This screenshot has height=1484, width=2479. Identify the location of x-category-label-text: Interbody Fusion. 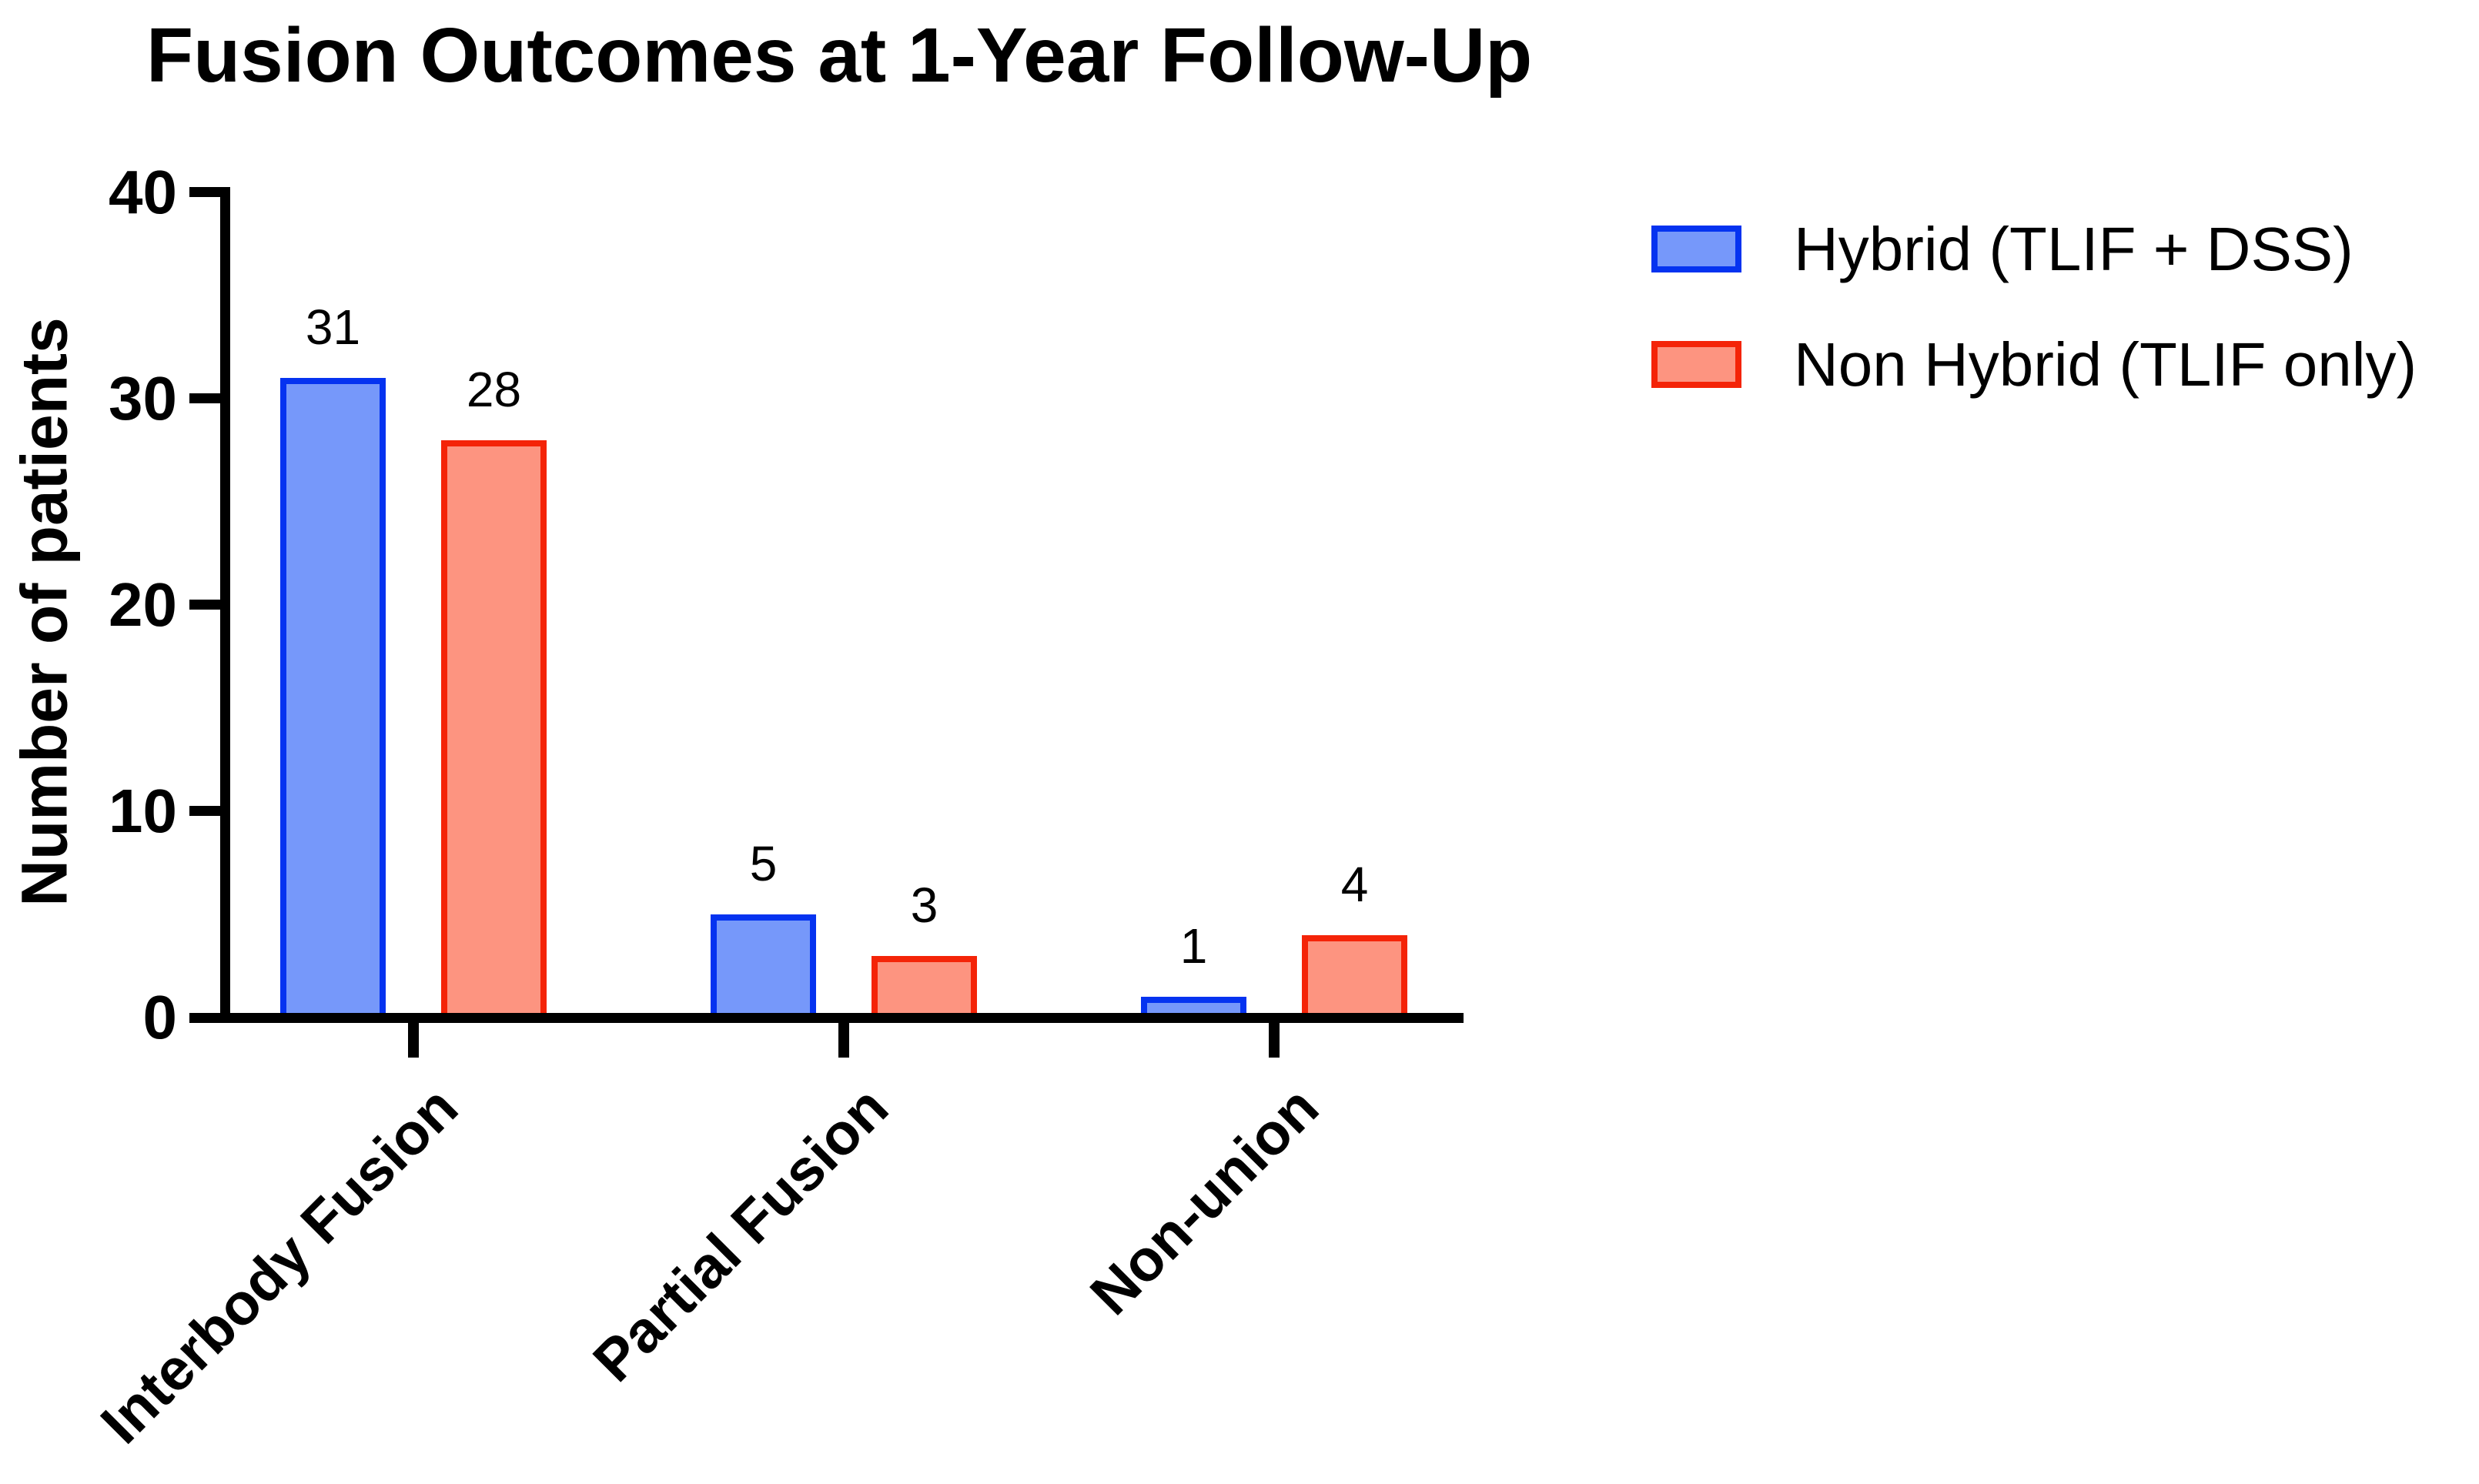
(279, 1265).